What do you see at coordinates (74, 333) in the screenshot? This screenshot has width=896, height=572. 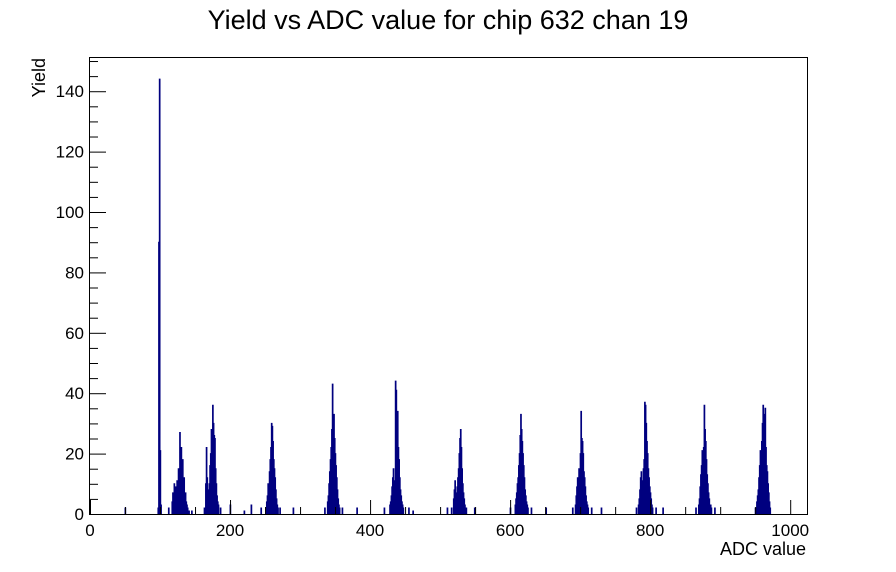 I see `y-tick-label: 60` at bounding box center [74, 333].